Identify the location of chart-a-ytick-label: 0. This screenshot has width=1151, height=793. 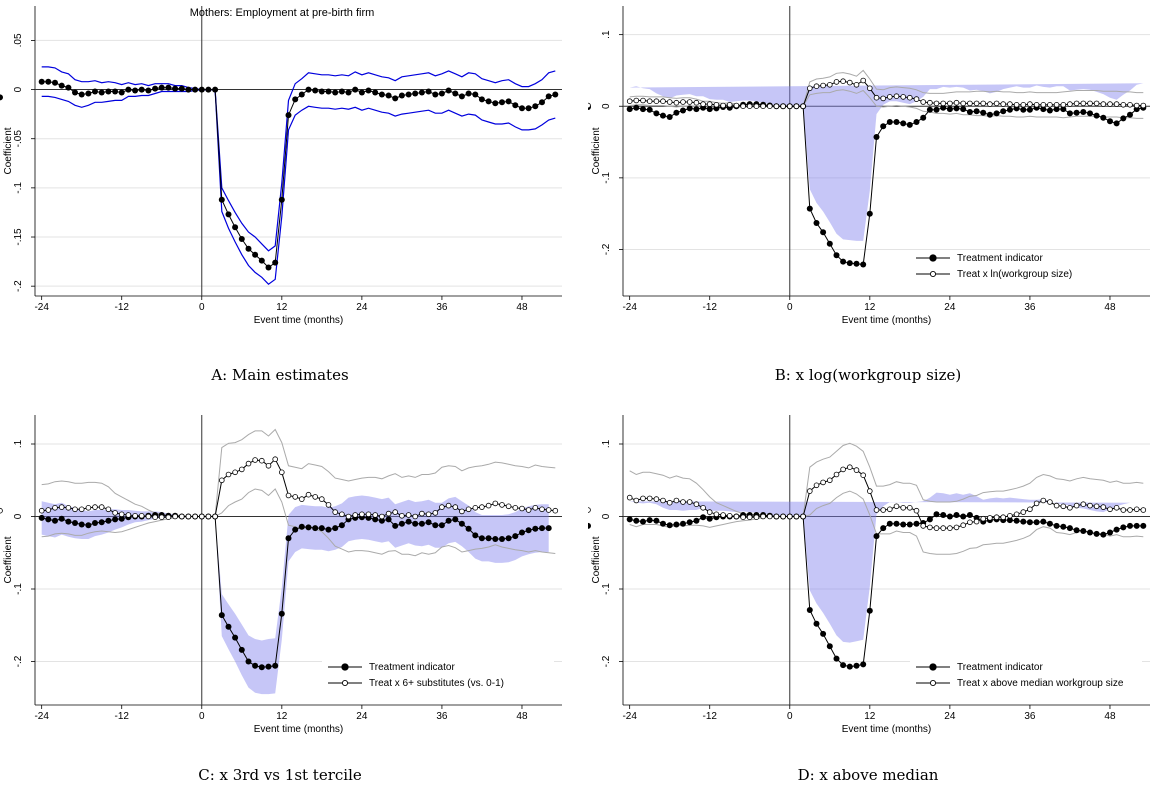
(18, 89).